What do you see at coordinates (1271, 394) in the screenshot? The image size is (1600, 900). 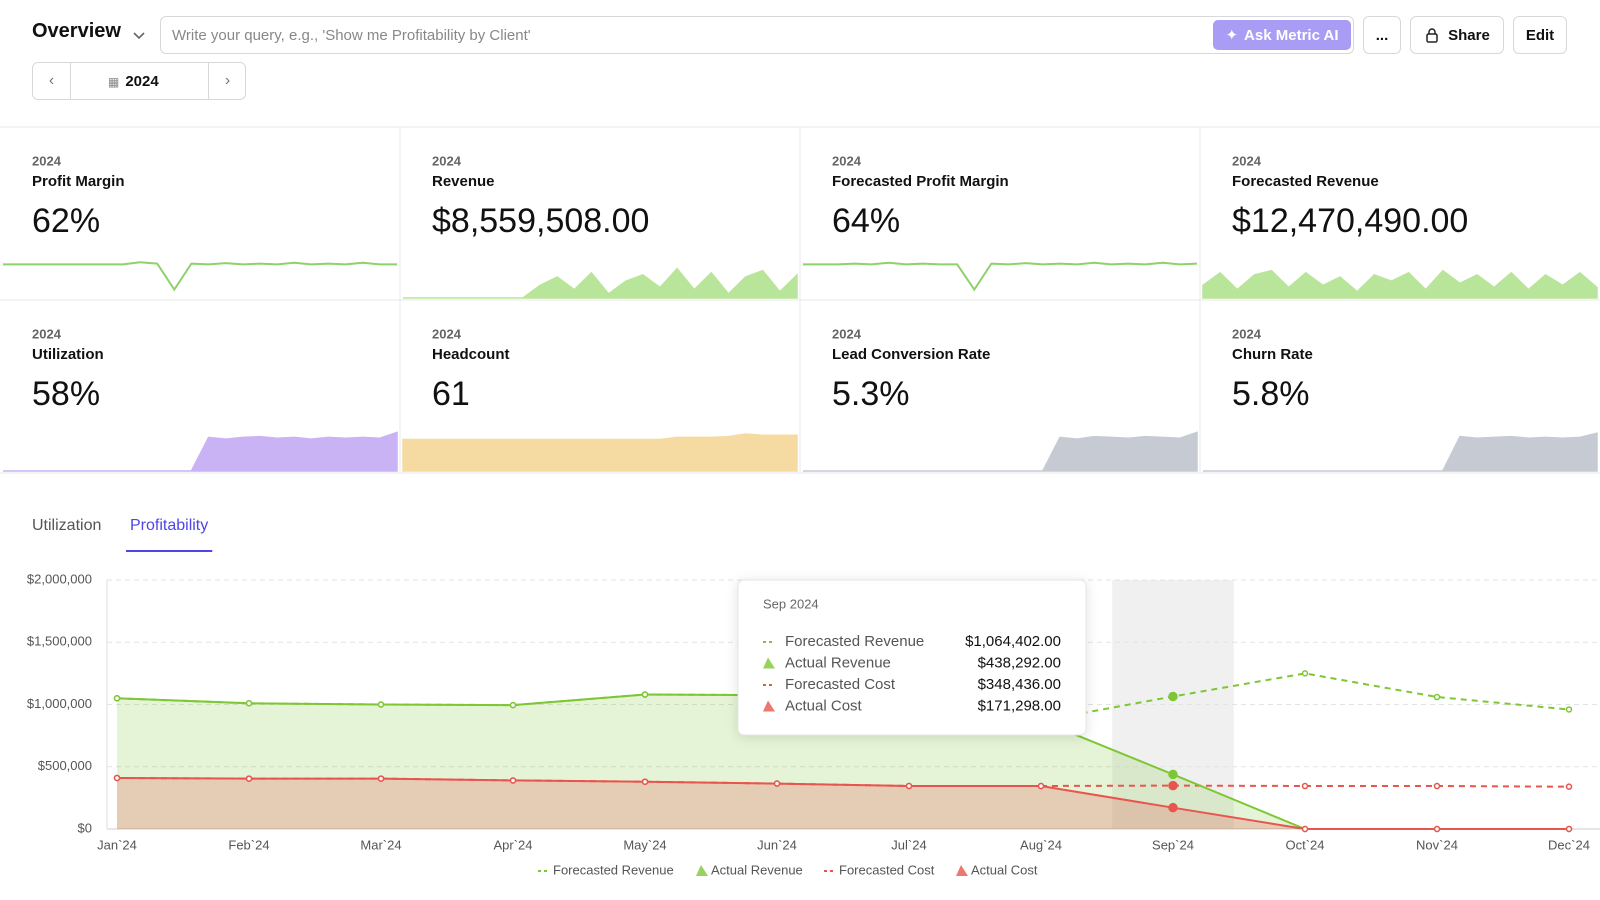 I see `kpi-value: 5.8%` at bounding box center [1271, 394].